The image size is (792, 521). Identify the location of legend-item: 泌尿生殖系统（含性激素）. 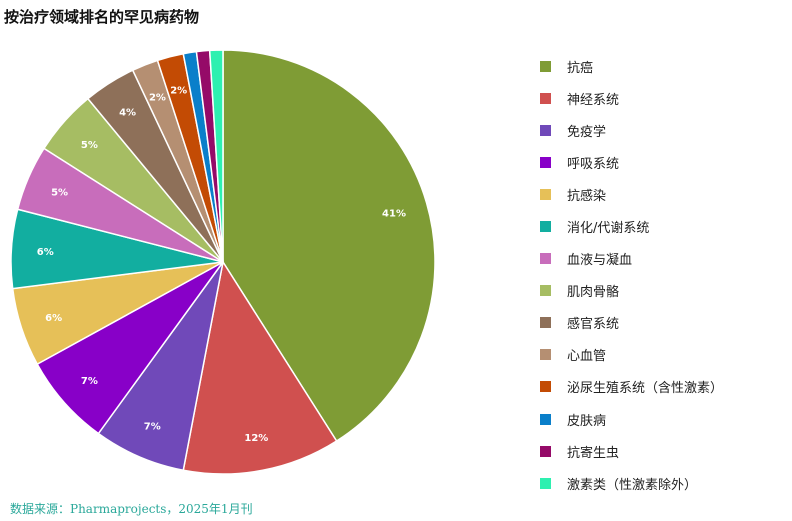
(631, 387).